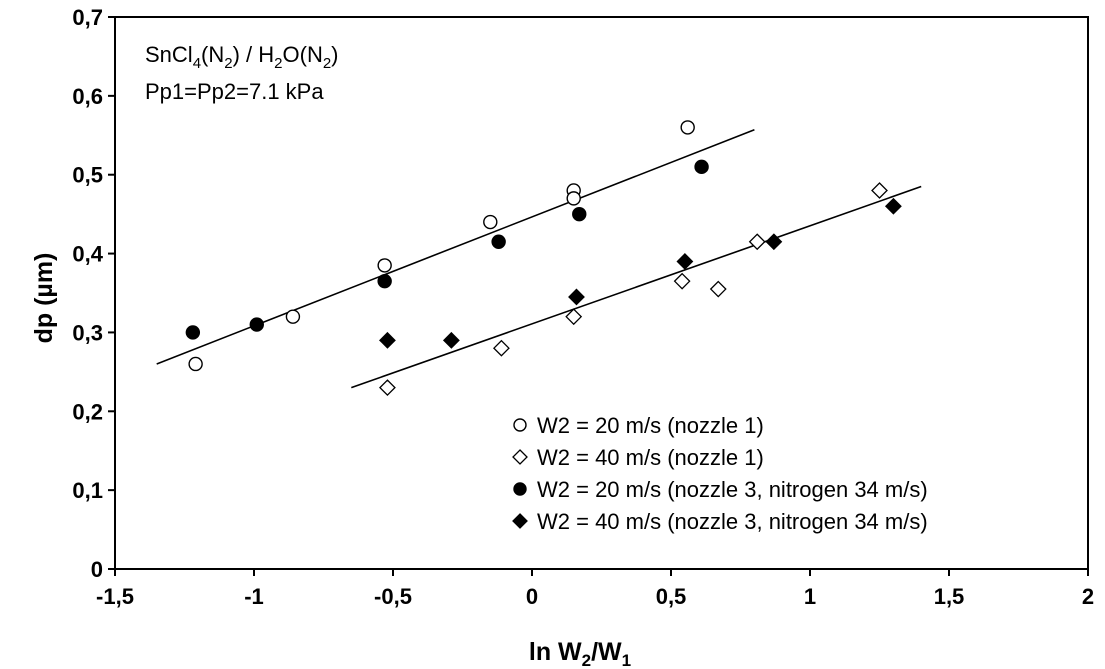  I want to click on annotation-line-1: SnCl4(N2) / H2O(N2), so click(242, 57).